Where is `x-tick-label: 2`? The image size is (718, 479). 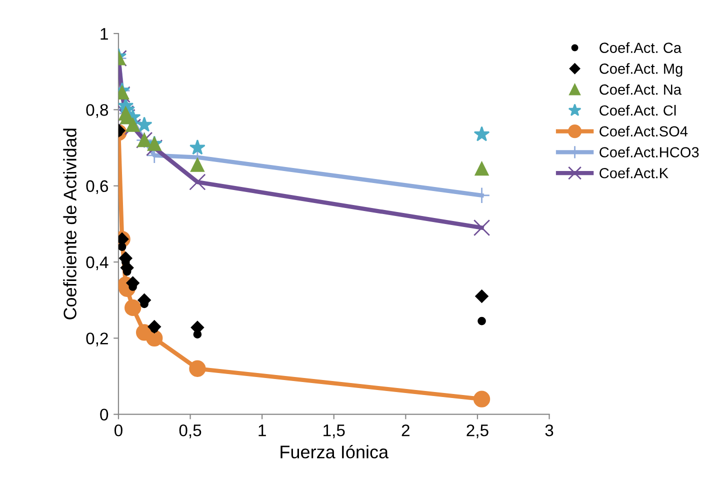 x-tick-label: 2 is located at coordinates (406, 430).